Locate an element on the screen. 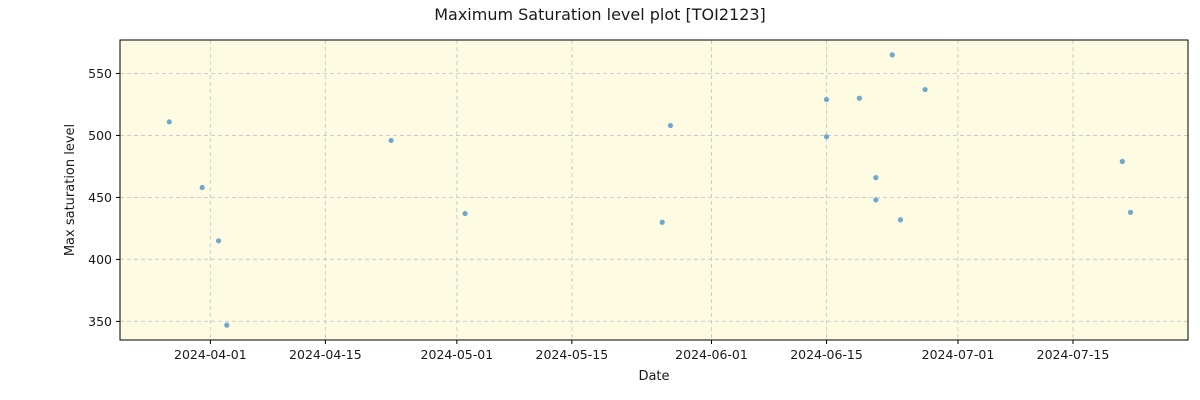 Image resolution: width=1200 pixels, height=400 pixels. y-axis-ticks: 350 400 450 500 550 is located at coordinates (104, 197).